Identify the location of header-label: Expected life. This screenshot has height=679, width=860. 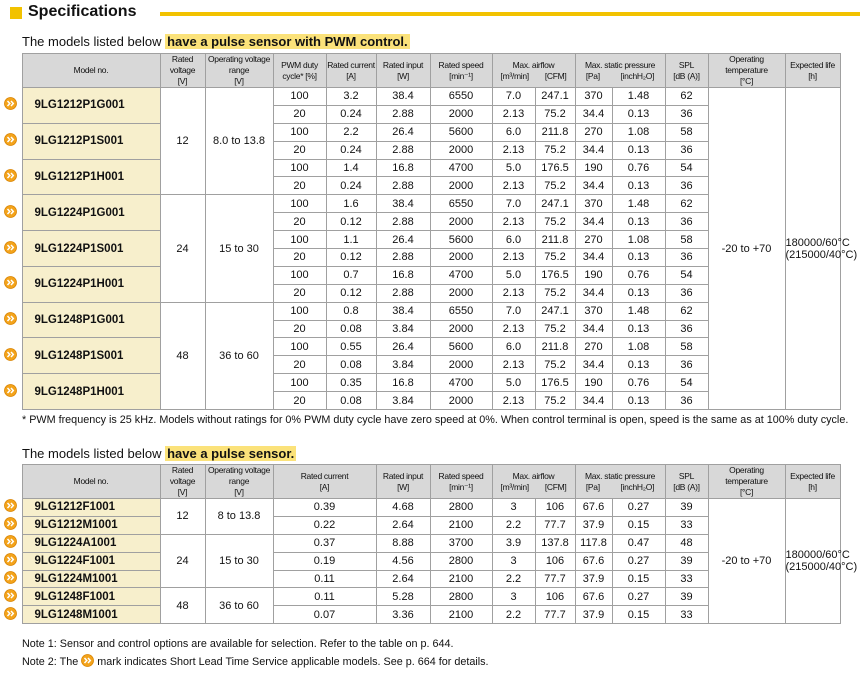
(812, 64).